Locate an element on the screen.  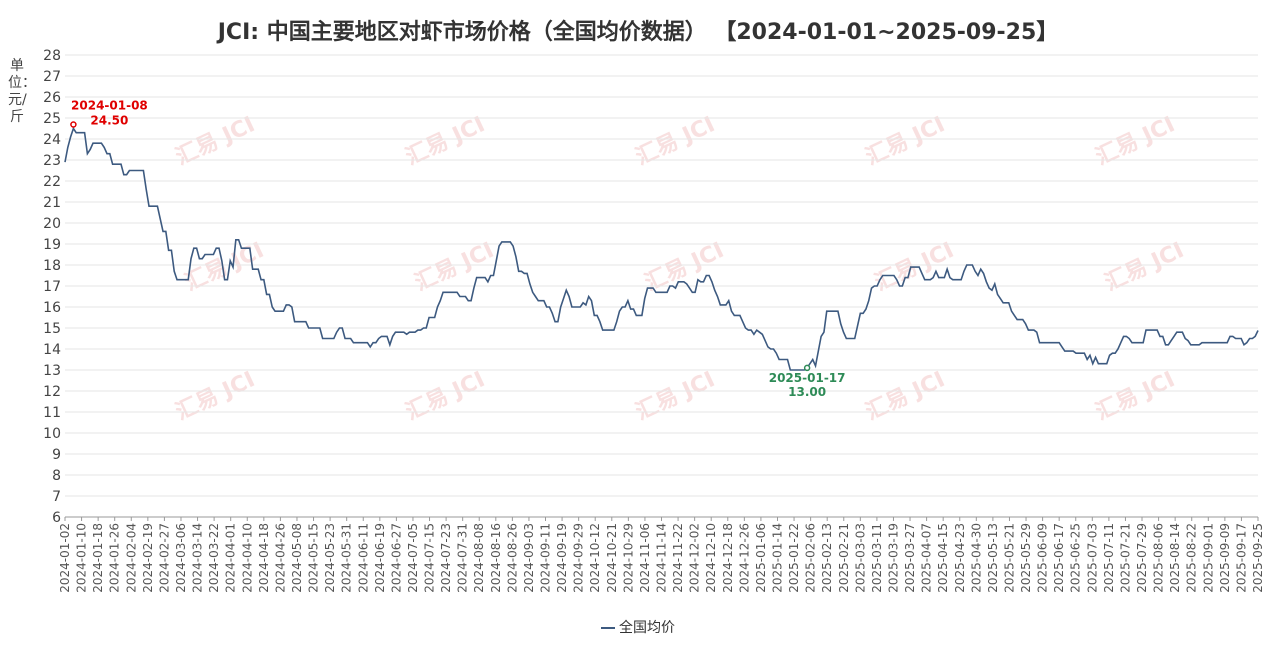
x-tick-label: 2025-07-11 is located at coordinates (1109, 558).